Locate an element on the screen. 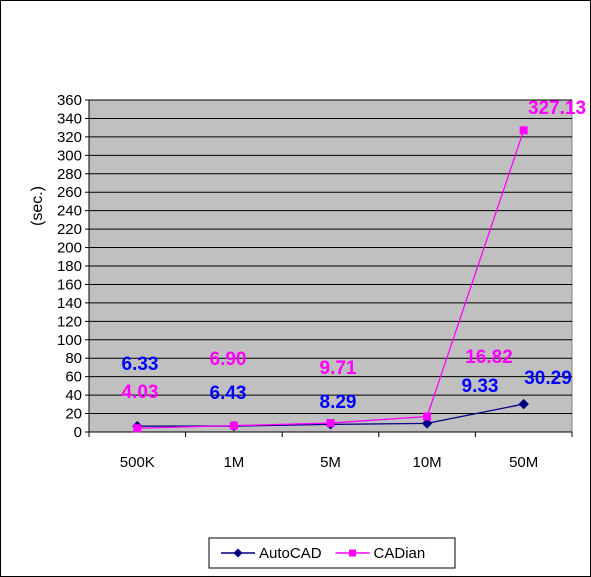 The height and width of the screenshot is (577, 591). x-tick-label: 1M is located at coordinates (233, 462).